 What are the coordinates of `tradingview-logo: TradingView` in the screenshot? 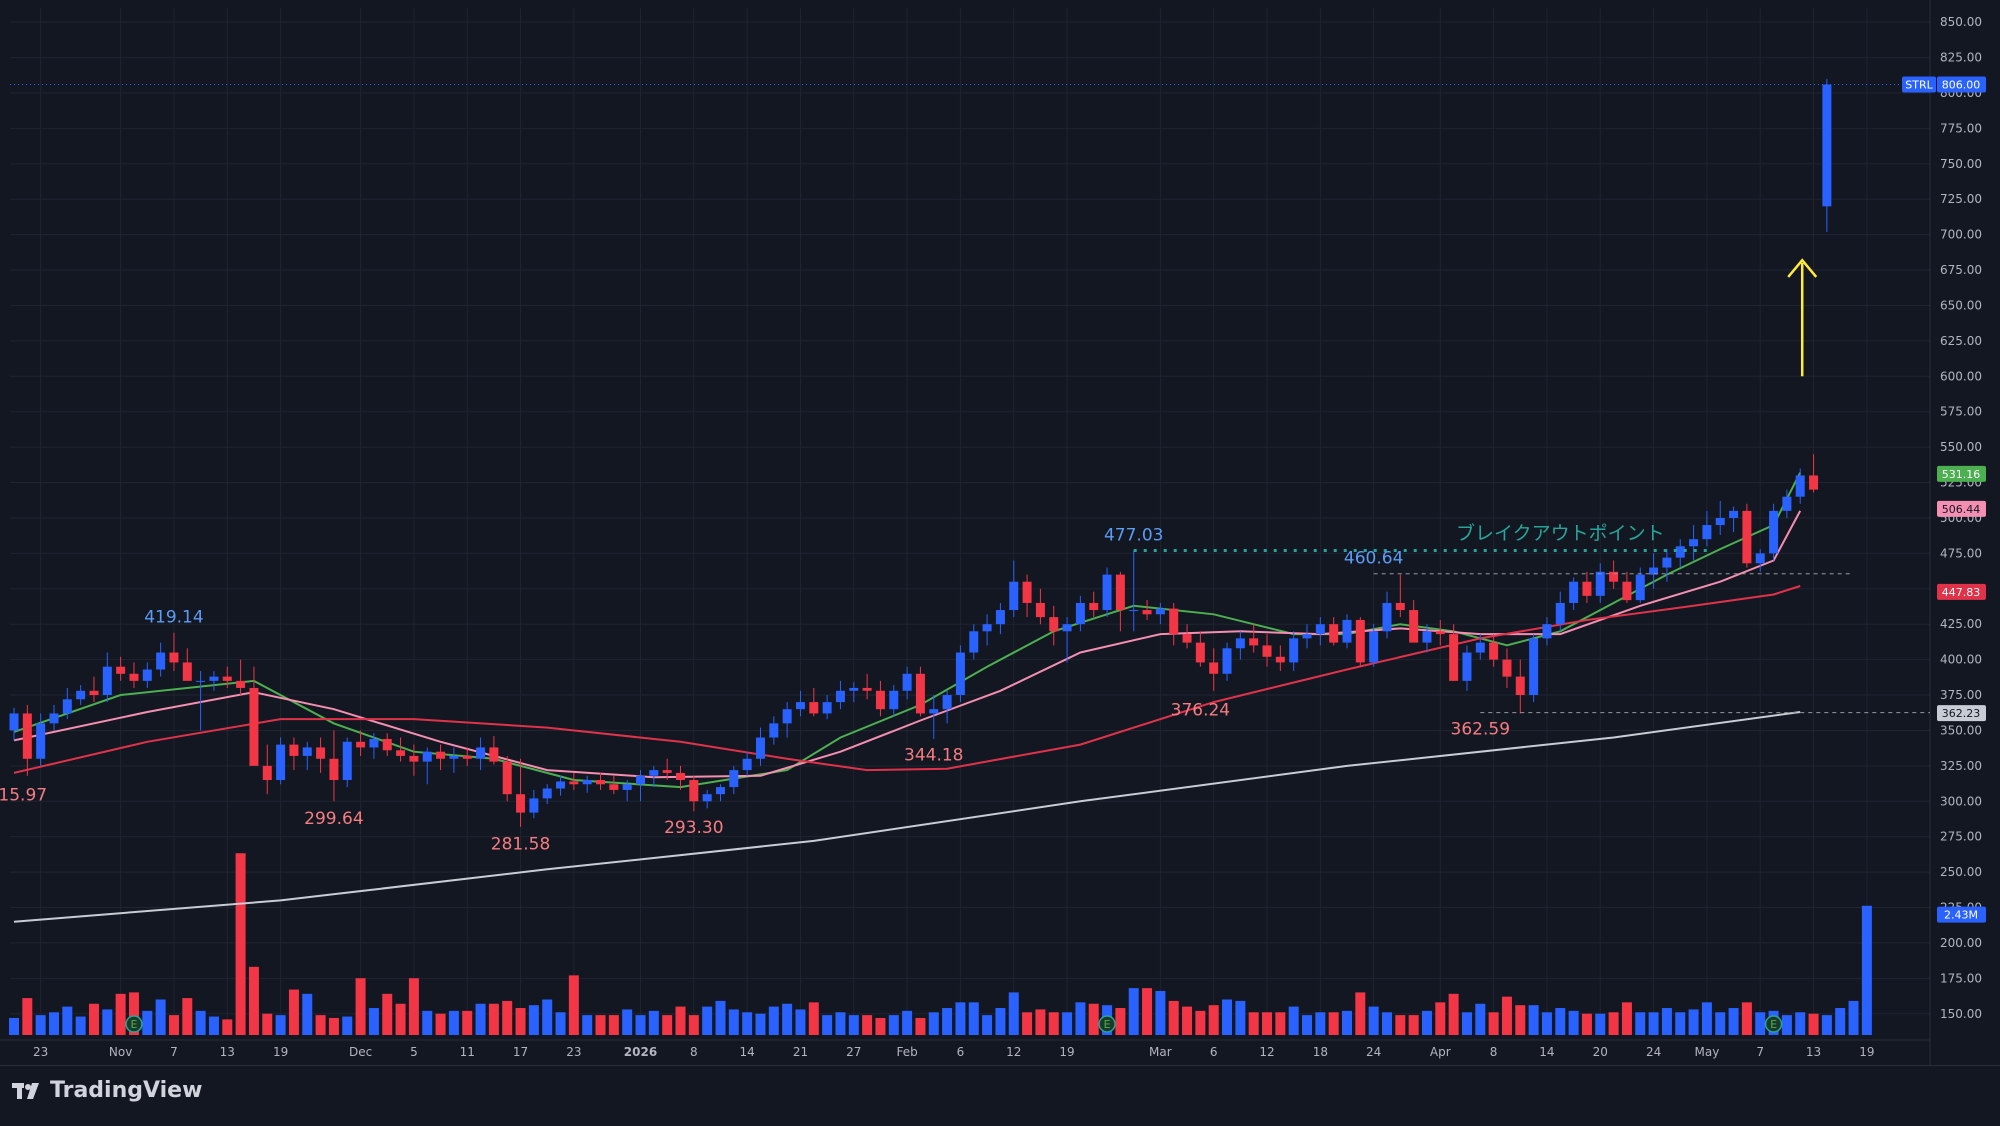 It's located at (107, 1090).